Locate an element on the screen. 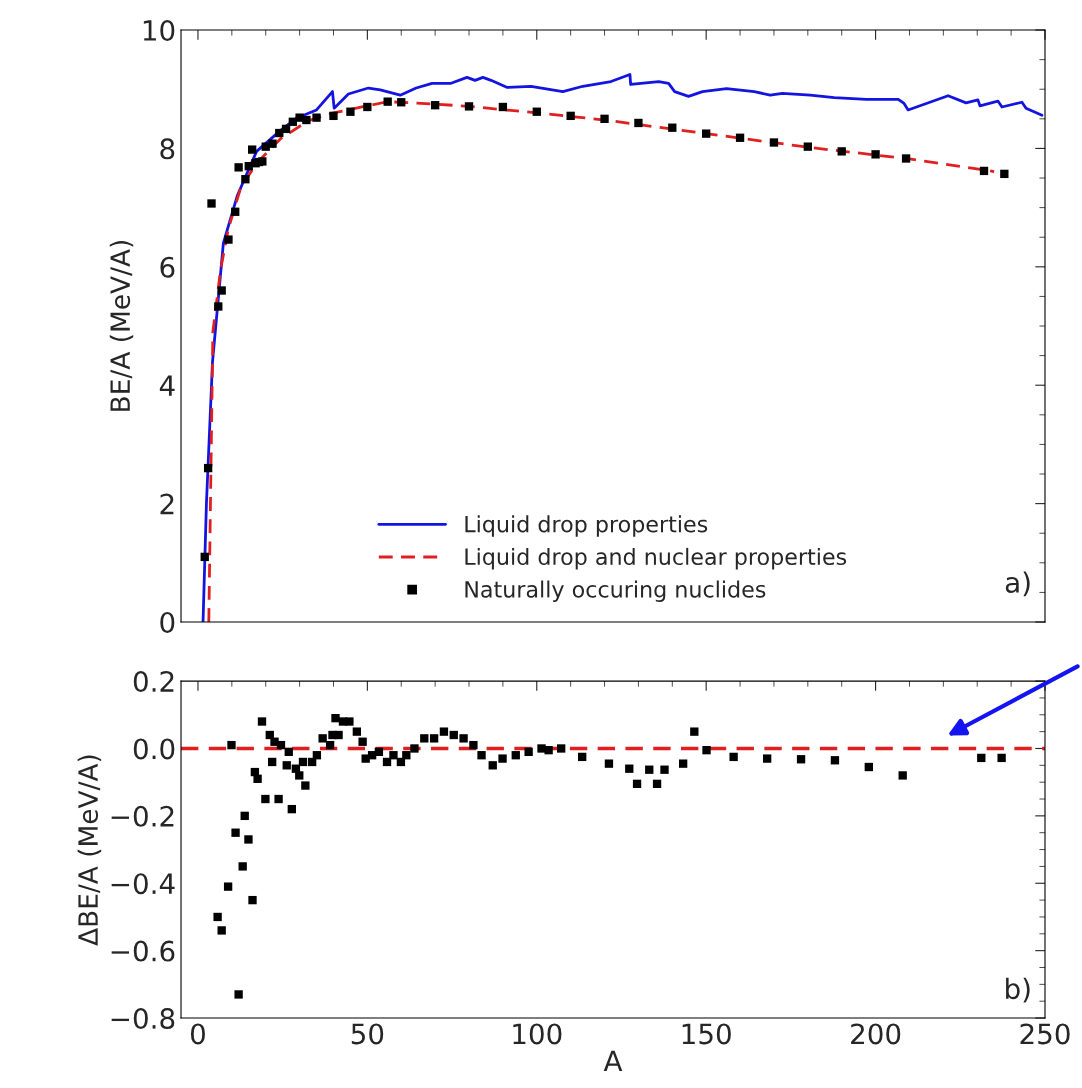 Image resolution: width=1082 pixels, height=1088 pixels. y-tick-label: −0.4 is located at coordinates (143, 884).